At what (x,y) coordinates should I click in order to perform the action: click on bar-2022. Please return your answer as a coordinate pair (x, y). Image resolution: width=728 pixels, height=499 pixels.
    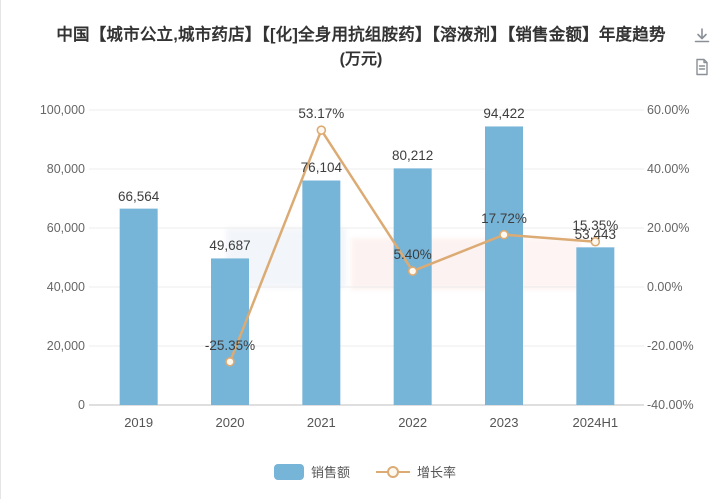
    Looking at the image, I should click on (412, 286).